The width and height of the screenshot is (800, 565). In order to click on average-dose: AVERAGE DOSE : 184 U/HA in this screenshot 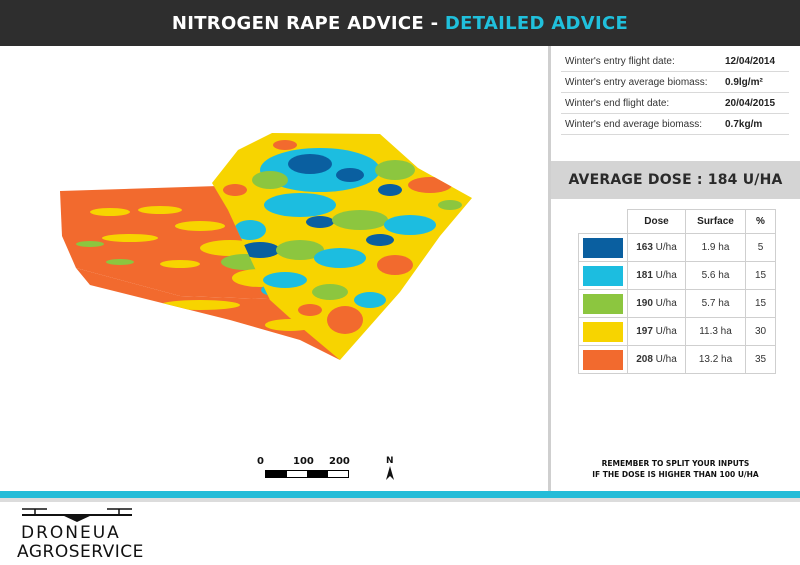, I will do `click(675, 180)`.